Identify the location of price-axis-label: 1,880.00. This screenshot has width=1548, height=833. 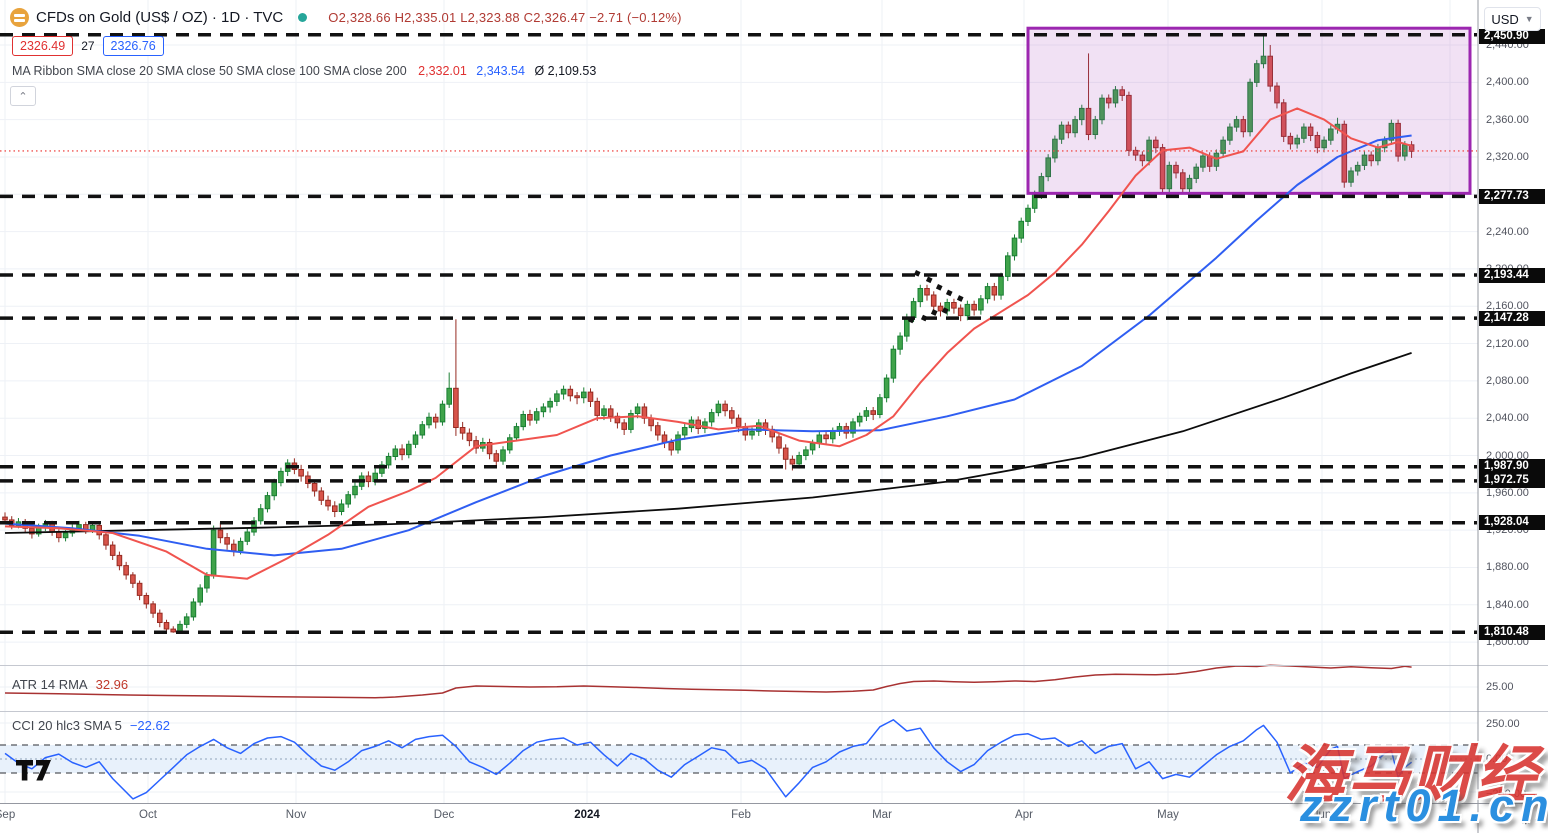
(1507, 567).